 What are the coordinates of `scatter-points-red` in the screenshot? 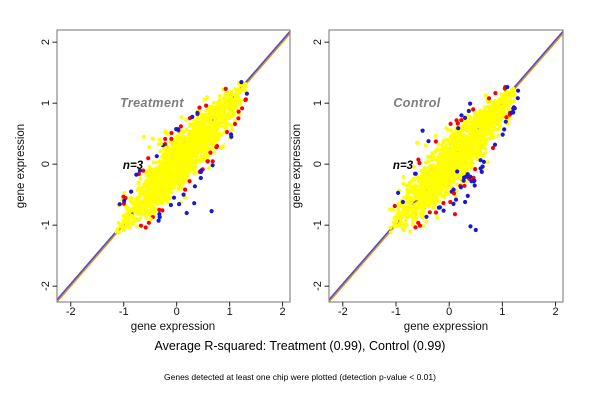 It's located at (184, 158).